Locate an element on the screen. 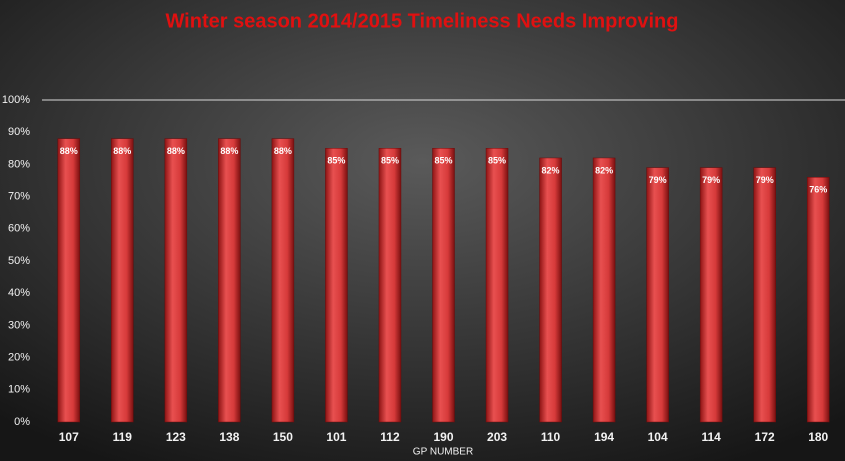 The width and height of the screenshot is (845, 461). y-tick-label: 80% is located at coordinates (19, 164).